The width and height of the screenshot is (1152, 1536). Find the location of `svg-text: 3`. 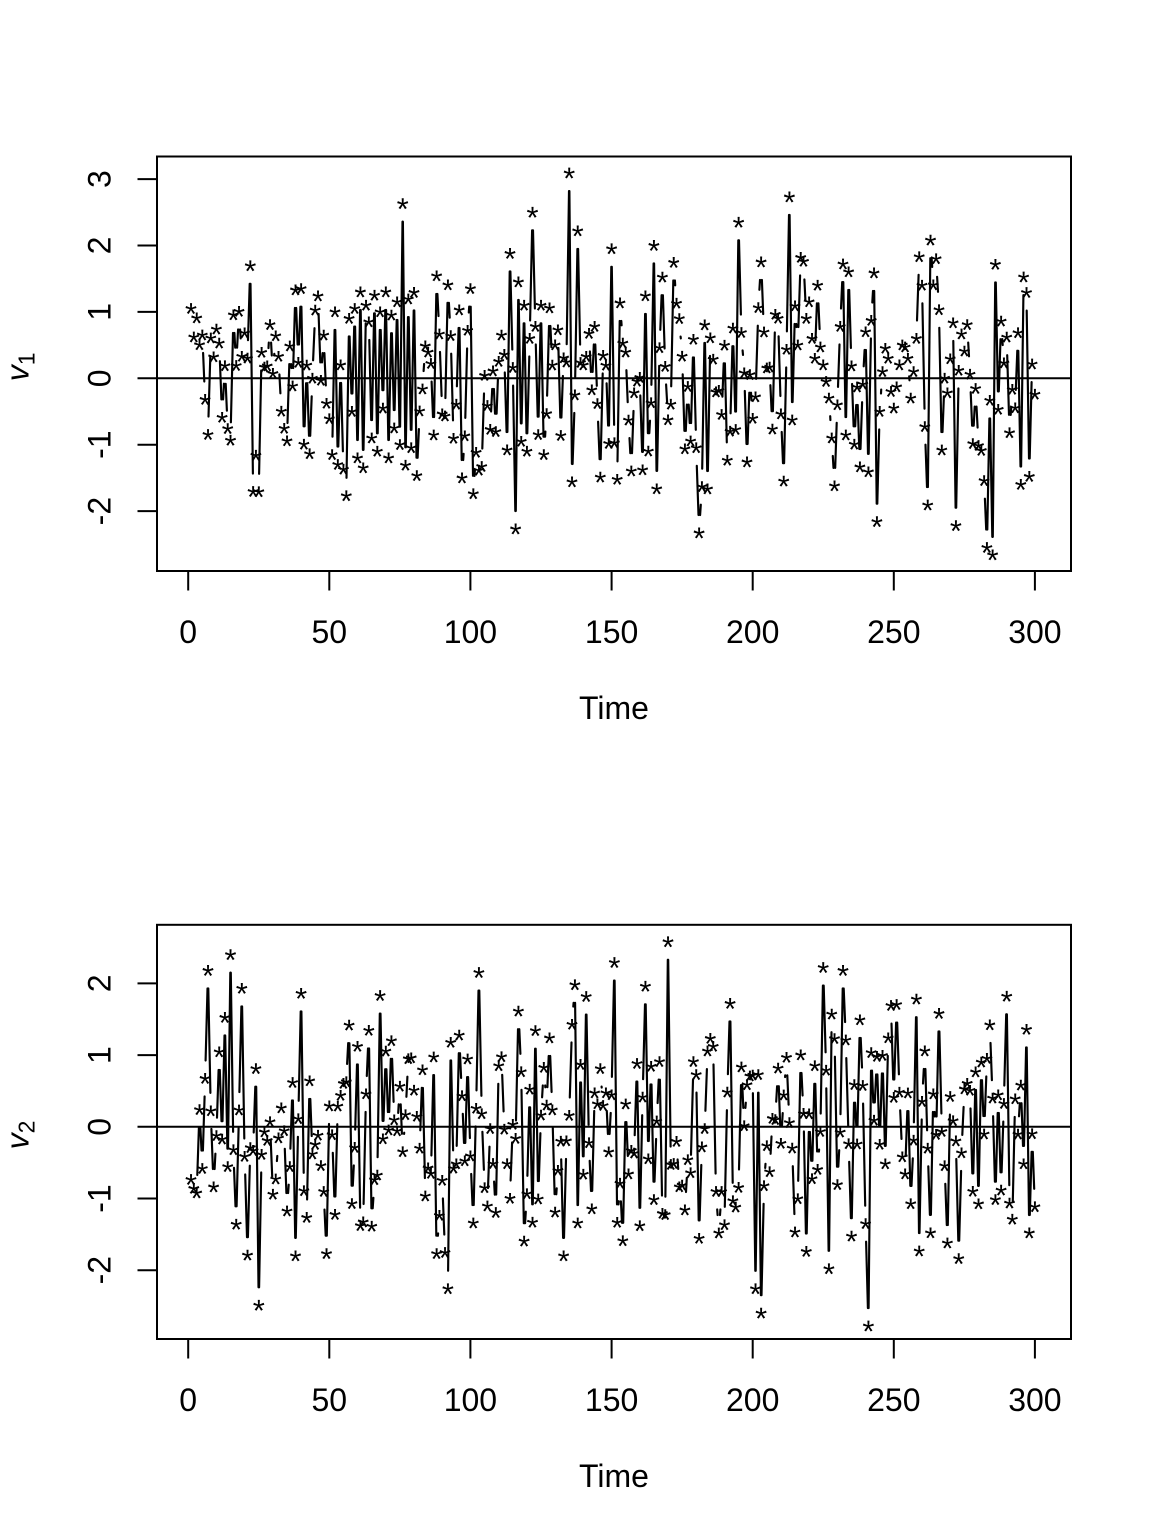

svg-text: 3 is located at coordinates (100, 179).